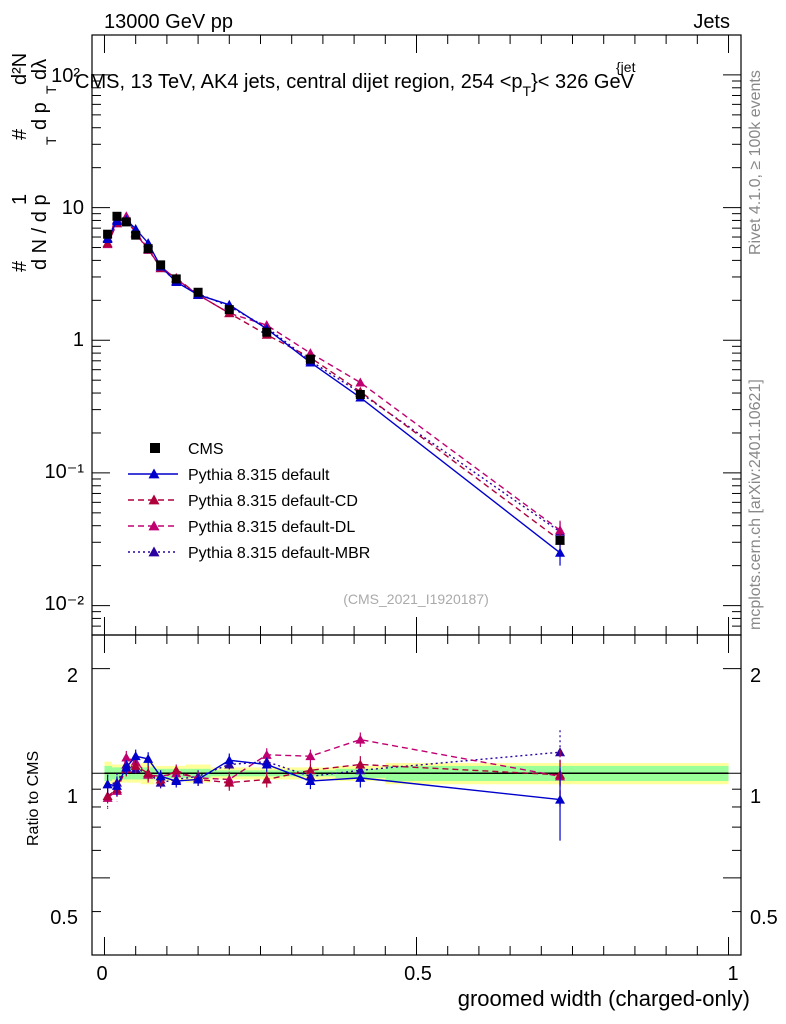 Image resolution: width=786 pixels, height=1024 pixels. Describe the element at coordinates (416, 599) in the screenshot. I see `analysis-id: (CMS_2021_I1920187)` at that location.